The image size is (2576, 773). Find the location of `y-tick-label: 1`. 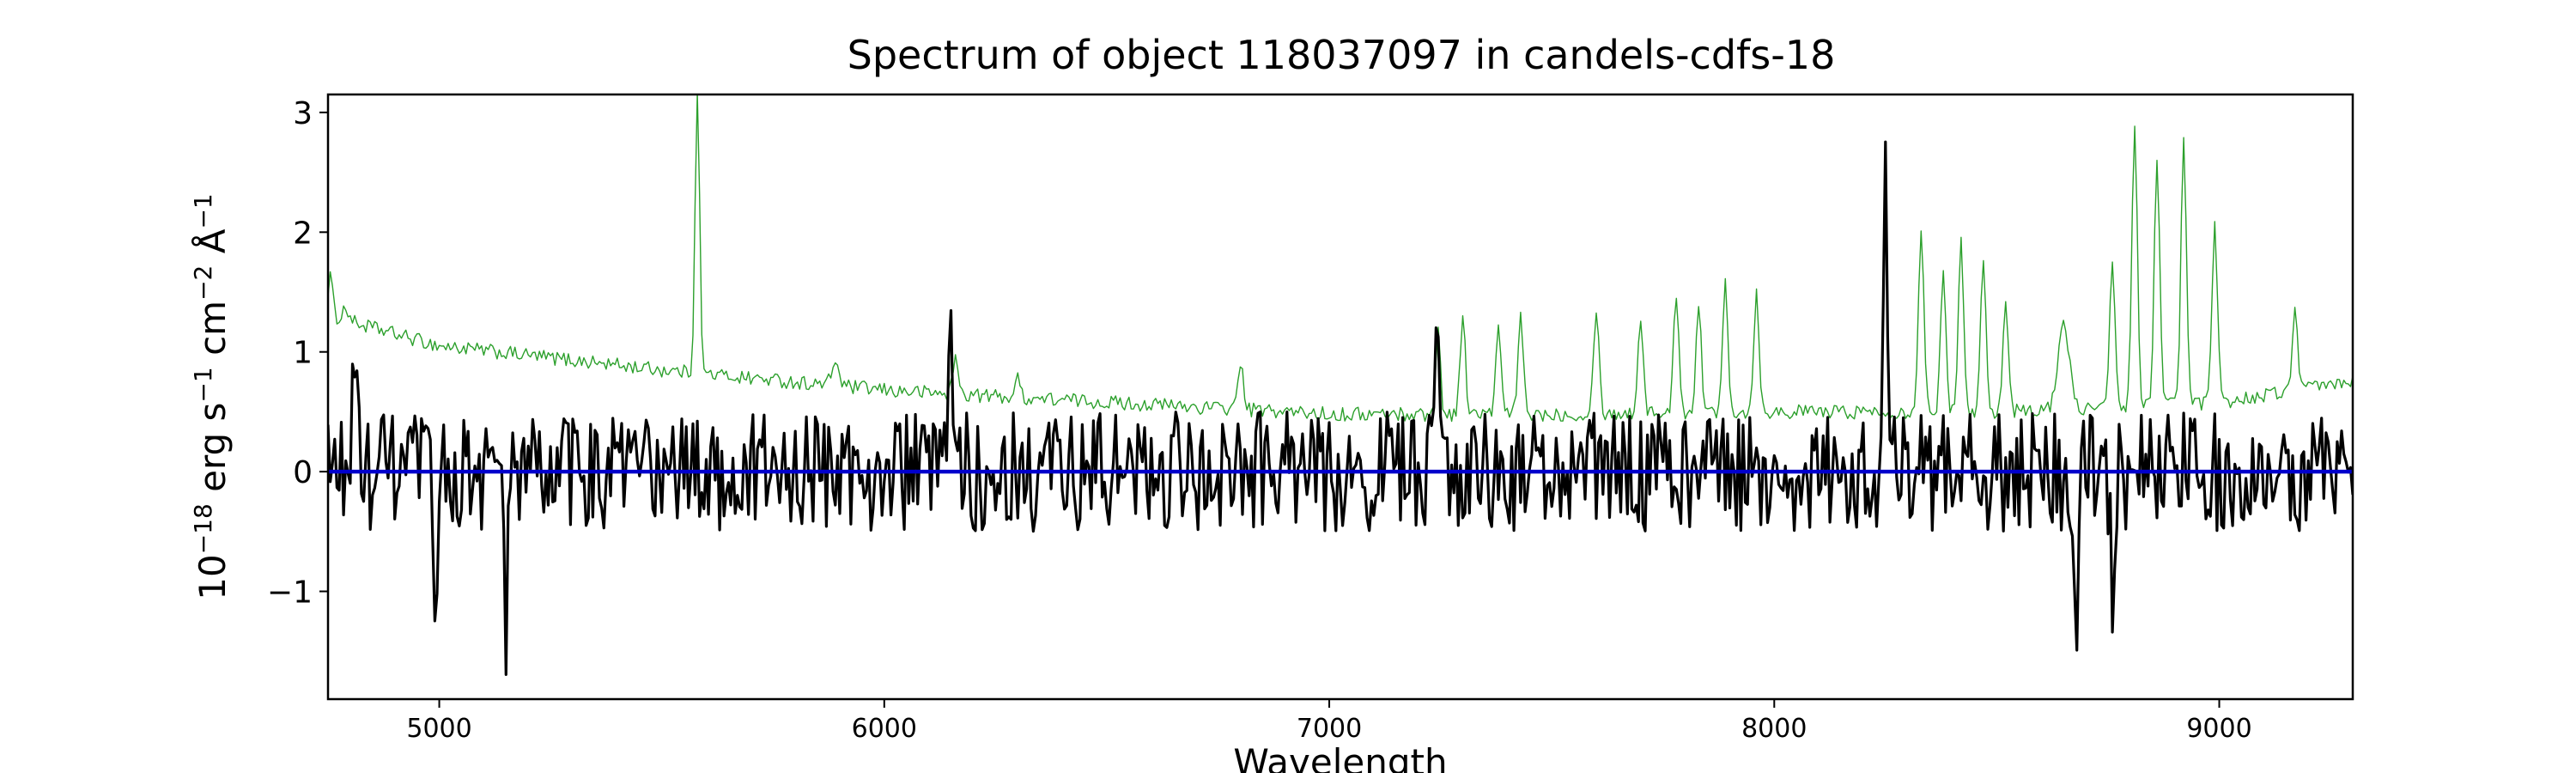

y-tick-label: 1 is located at coordinates (303, 353).